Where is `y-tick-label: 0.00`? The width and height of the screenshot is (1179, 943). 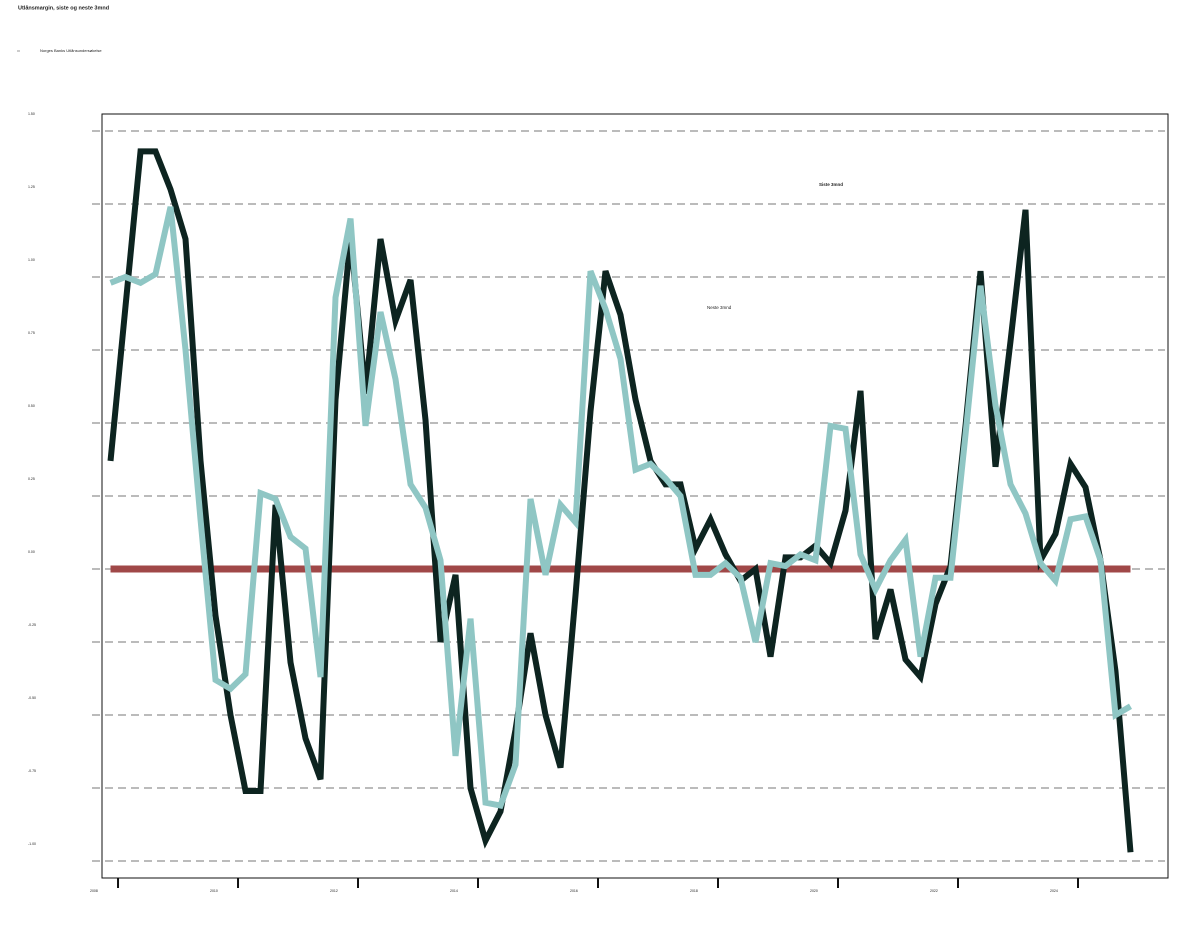
y-tick-label: 0.00 is located at coordinates (31, 552).